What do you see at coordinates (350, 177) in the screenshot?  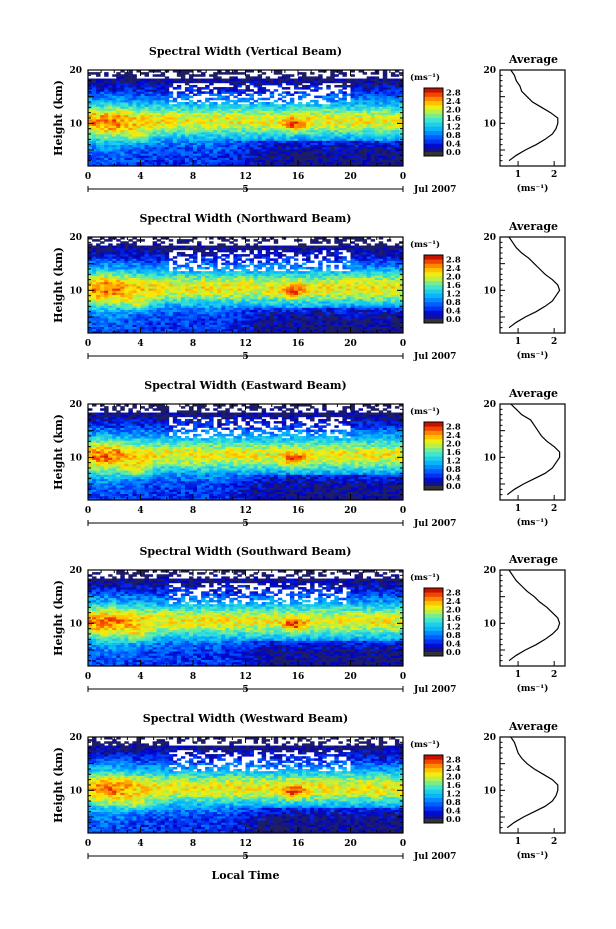 I see `x-tick-label: 20` at bounding box center [350, 177].